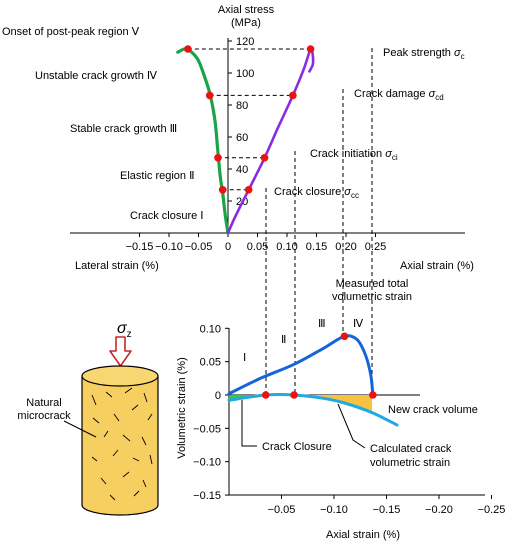 Image resolution: width=505 pixels, height=550 pixels. What do you see at coordinates (199, 247) in the screenshot?
I see `top-x-tick-label: −0.05` at bounding box center [199, 247].